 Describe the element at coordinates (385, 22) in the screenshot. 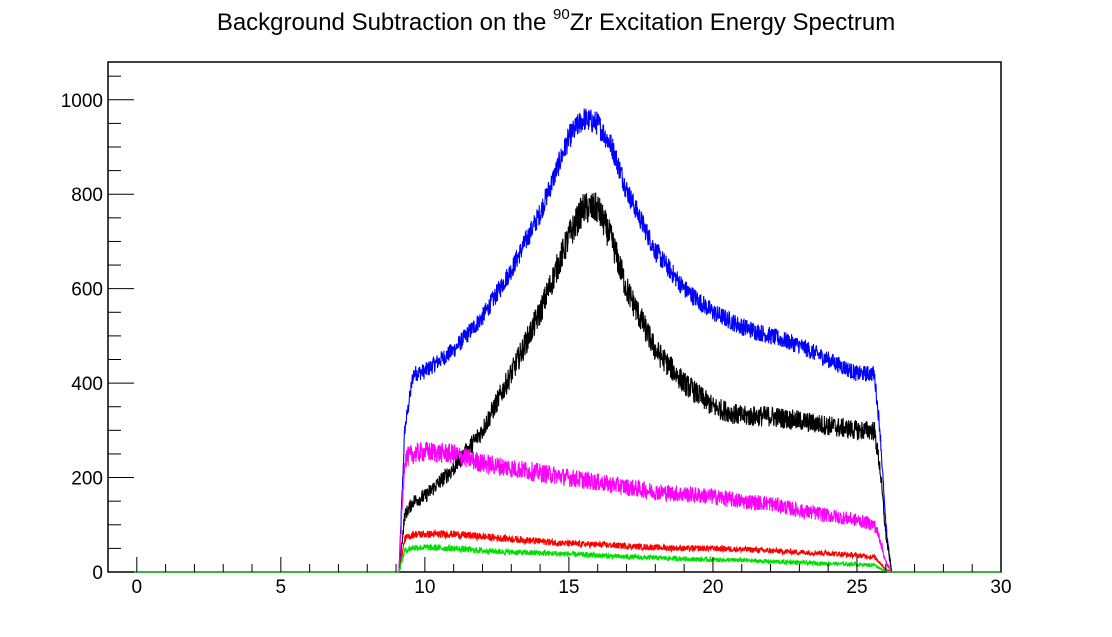

I see `chart-title-prefix: Background Subtraction on the` at that location.